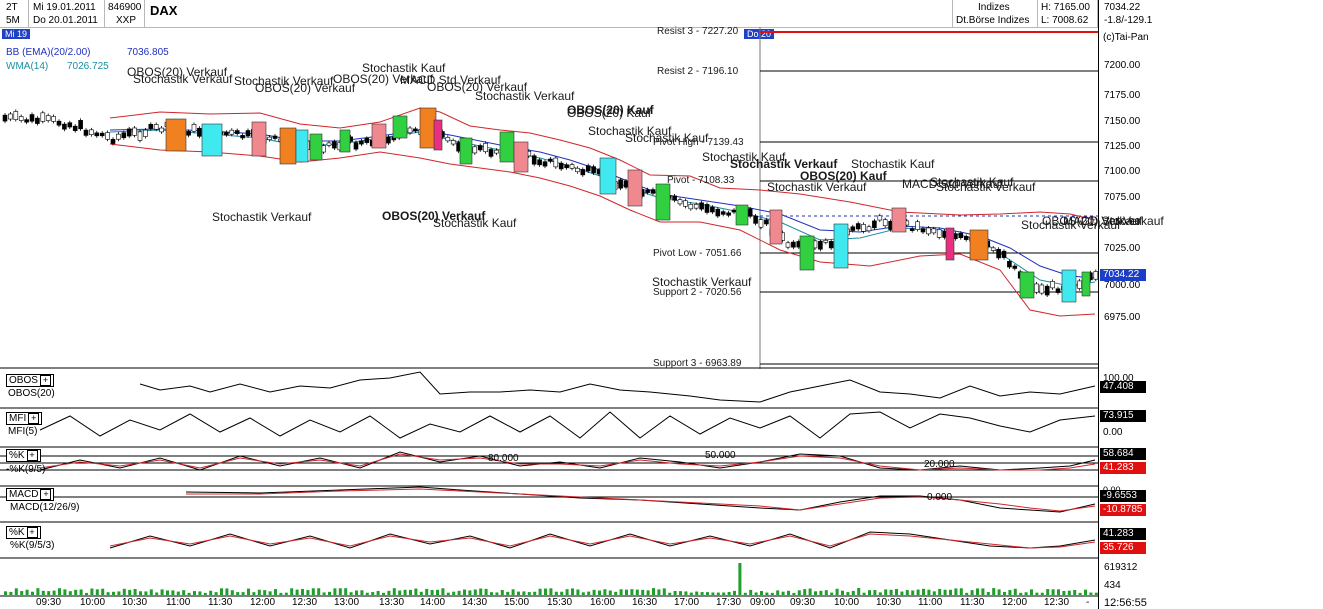  What do you see at coordinates (1122, 317) in the screenshot?
I see `price-tick-label: 6975.00` at bounding box center [1122, 317].